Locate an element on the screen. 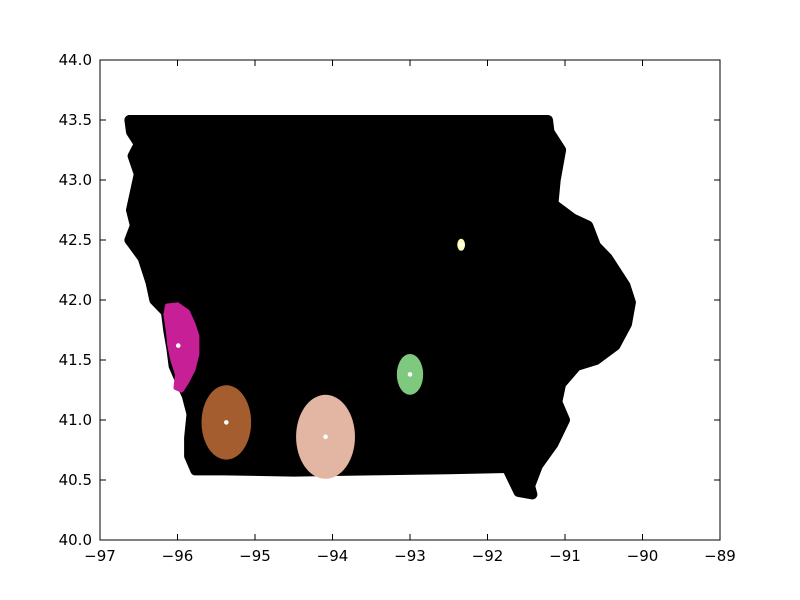 This screenshot has height=600, width=800. x-tick-label: −96 is located at coordinates (178, 556).